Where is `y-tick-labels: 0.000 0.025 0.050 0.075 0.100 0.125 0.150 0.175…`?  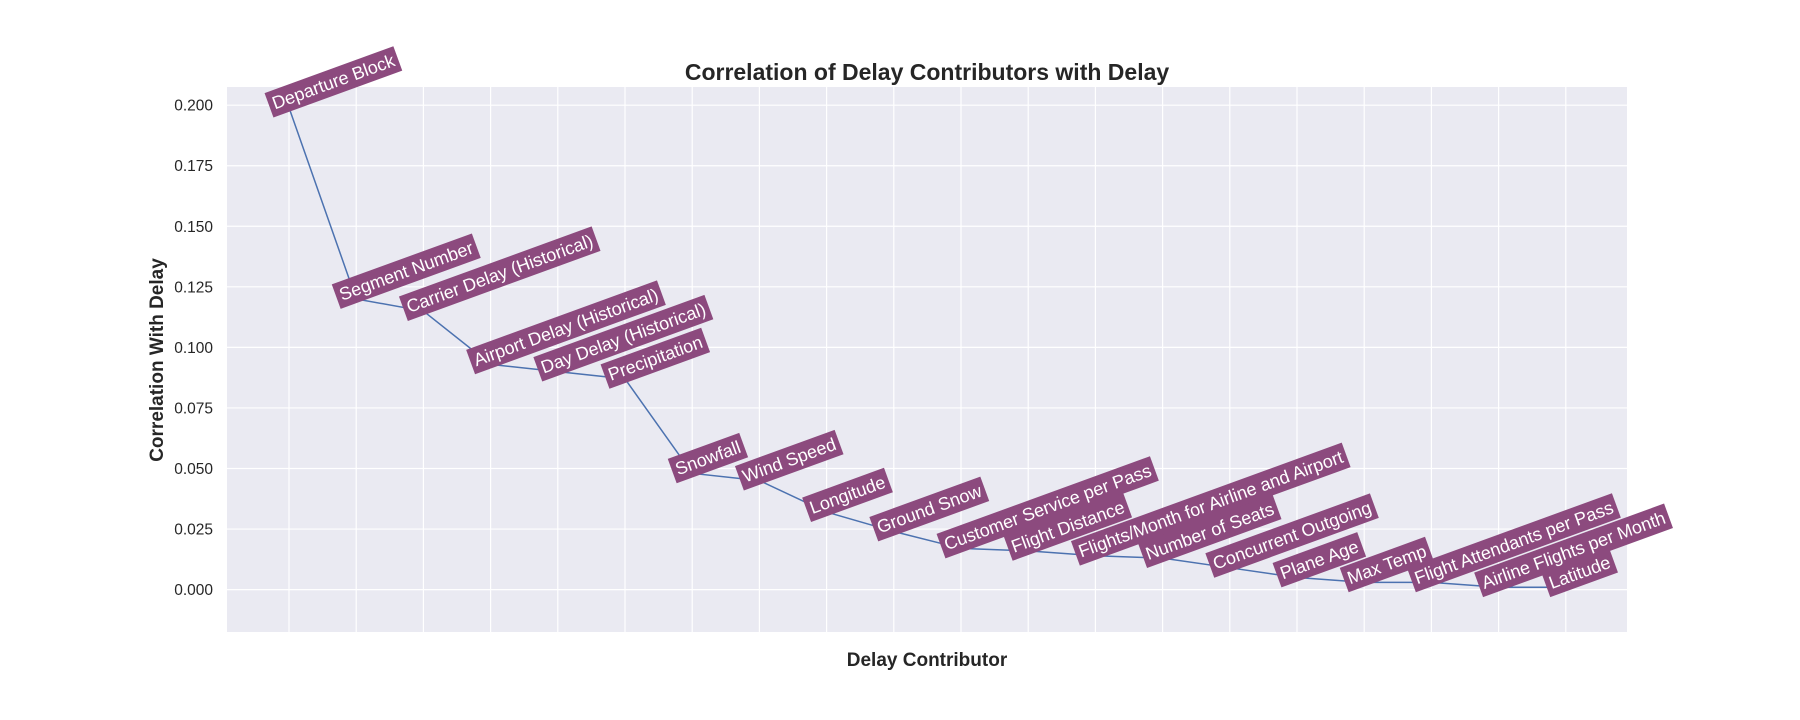 y-tick-labels: 0.000 0.025 0.050 0.075 0.100 0.125 0.150 0.175… is located at coordinates (193, 348).